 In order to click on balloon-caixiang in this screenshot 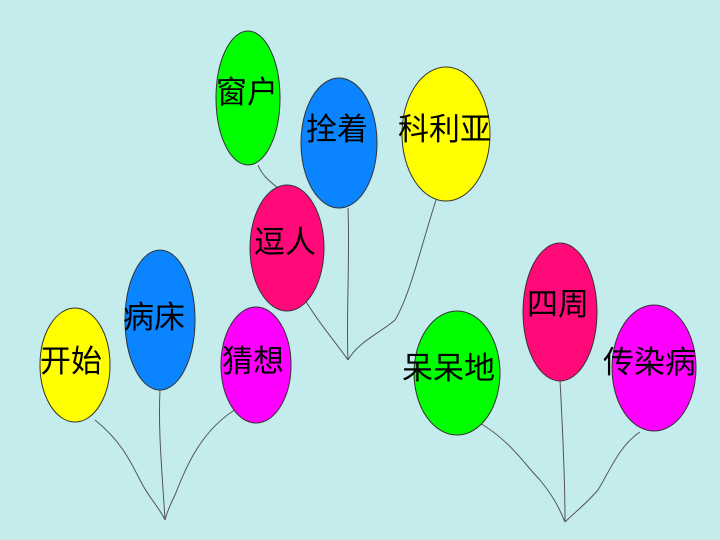, I will do `click(256, 365)`.